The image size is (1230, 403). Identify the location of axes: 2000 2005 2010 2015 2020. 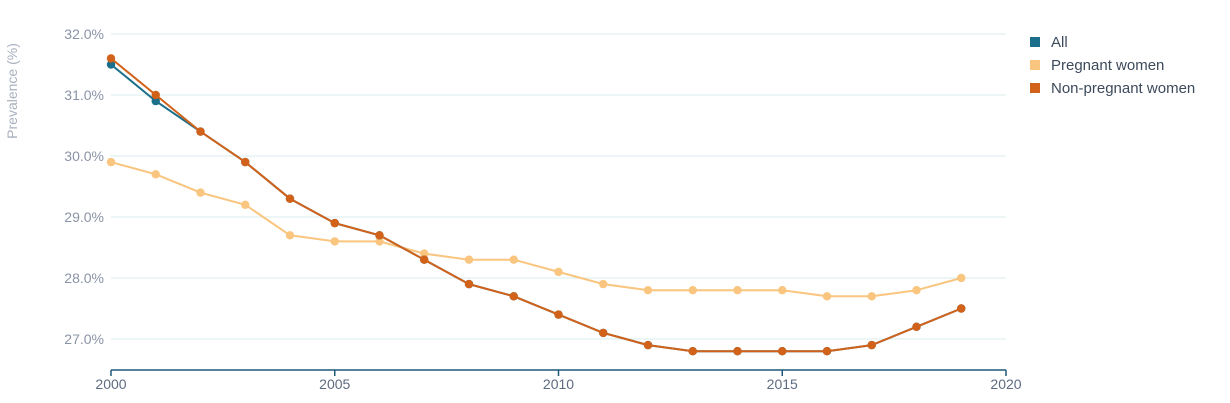
(558, 380).